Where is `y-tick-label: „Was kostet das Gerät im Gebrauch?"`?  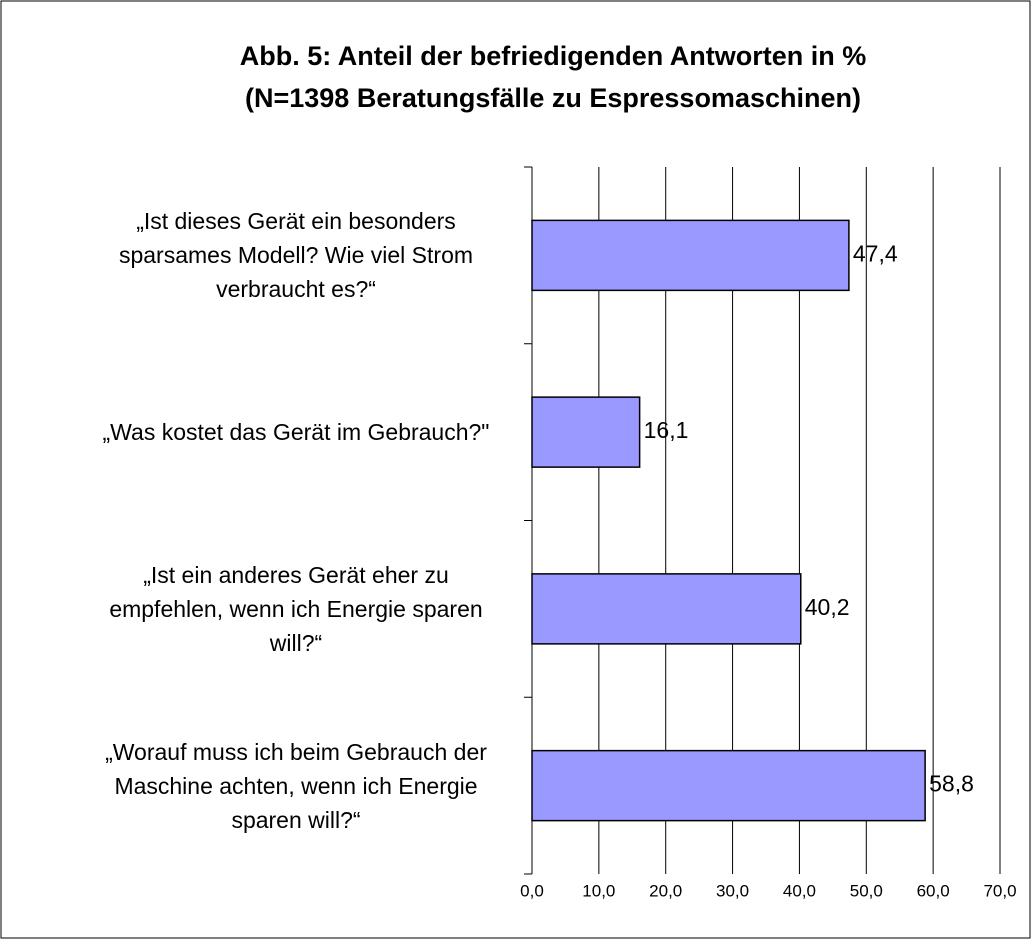 y-tick-label: „Was kostet das Gerät im Gebrauch?" is located at coordinates (296, 432).